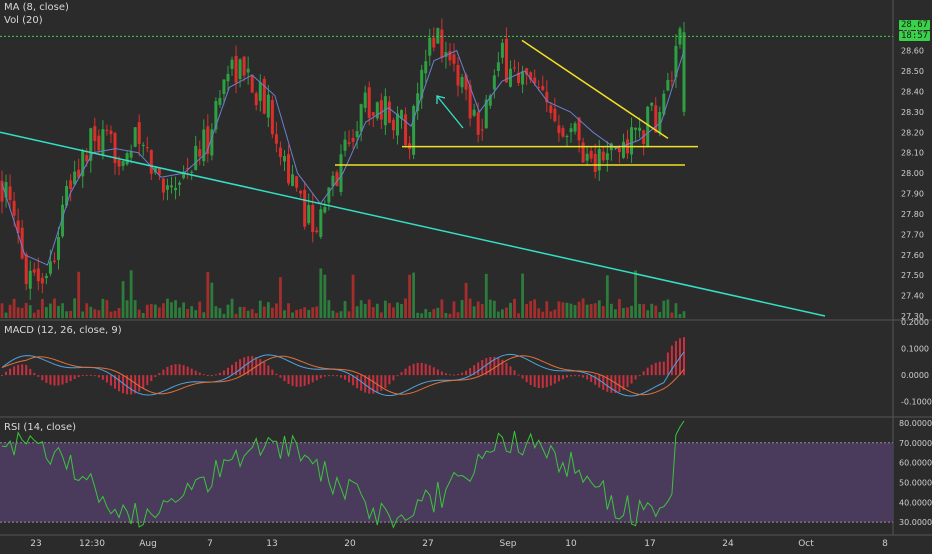  I want to click on time-tick-label: 23, so click(35, 544).